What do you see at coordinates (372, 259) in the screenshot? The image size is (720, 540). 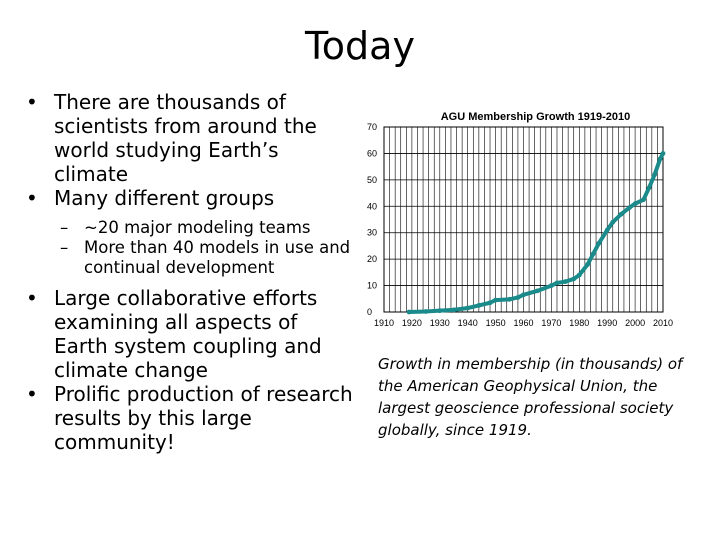 I see `y-tick-label: 20` at bounding box center [372, 259].